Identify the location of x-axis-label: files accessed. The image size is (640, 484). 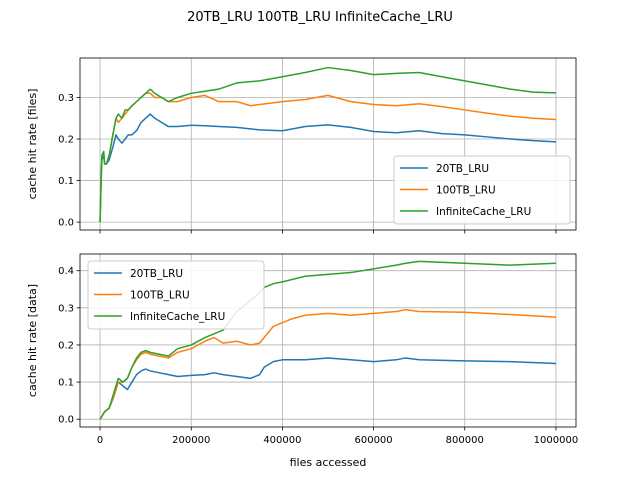
(328, 462).